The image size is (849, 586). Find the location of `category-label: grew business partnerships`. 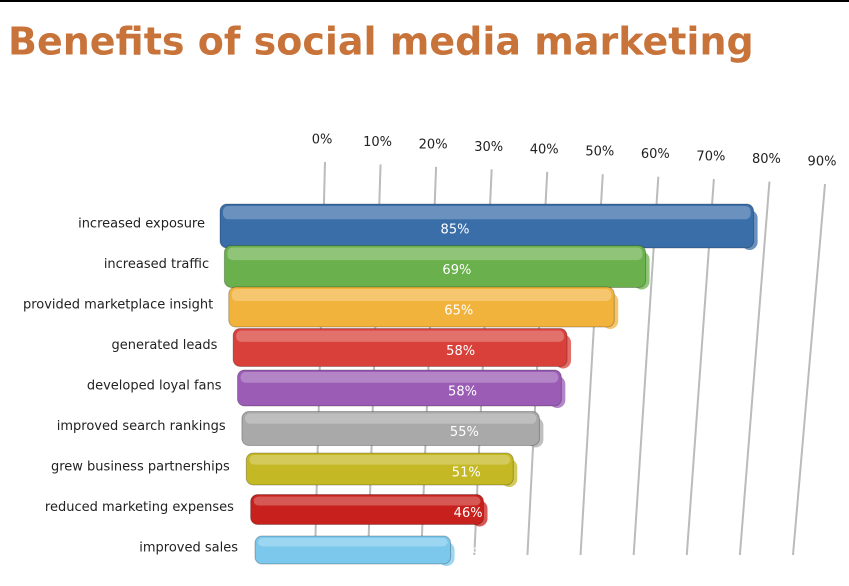

category-label: grew business partnerships is located at coordinates (140, 467).